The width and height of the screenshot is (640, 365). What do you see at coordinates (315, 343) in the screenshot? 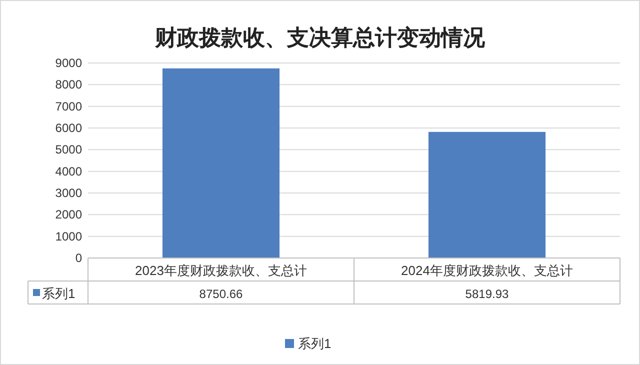
I see `legend-label: 系列1` at bounding box center [315, 343].